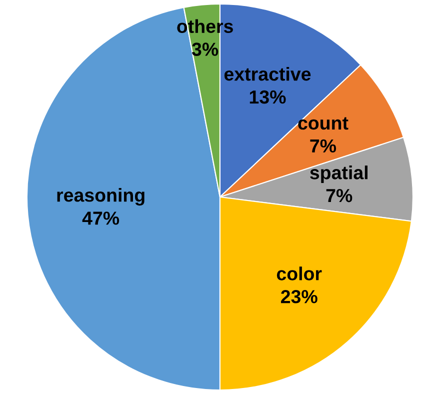 The image size is (423, 398). Describe the element at coordinates (268, 97) in the screenshot. I see `data-label: 13%` at that location.